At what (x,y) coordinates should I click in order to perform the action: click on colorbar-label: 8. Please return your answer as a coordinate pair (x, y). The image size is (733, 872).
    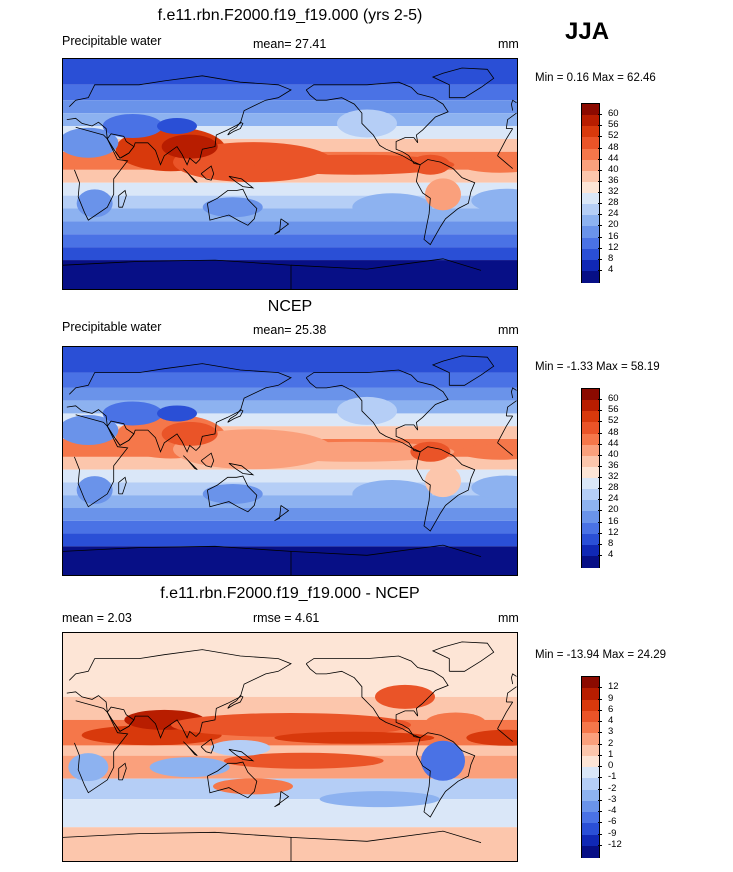
    Looking at the image, I should click on (611, 258).